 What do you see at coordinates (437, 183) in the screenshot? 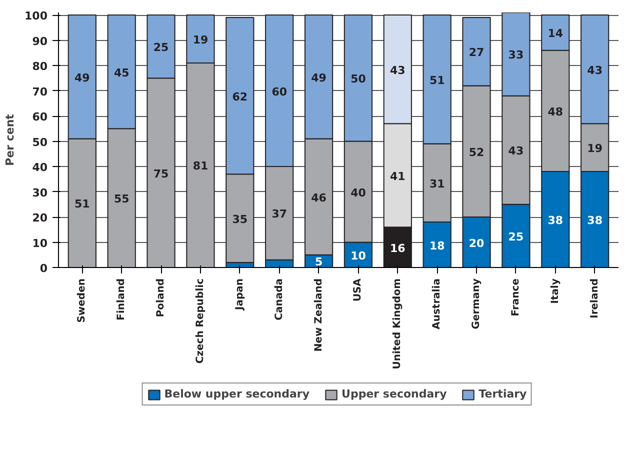
I see `data-label: 31` at bounding box center [437, 183].